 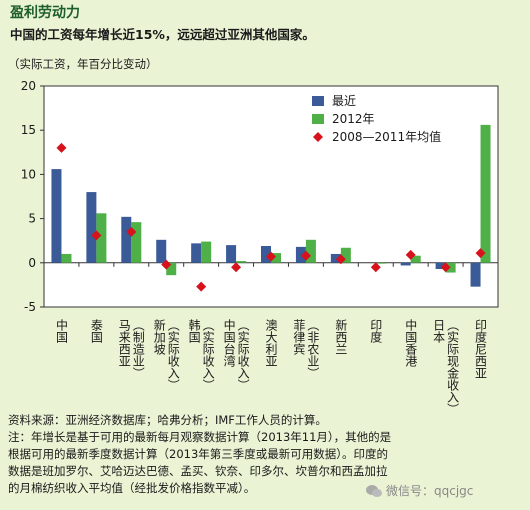 What do you see at coordinates (198, 471) in the screenshot?
I see `note-line: 数据是班加罗尔、艾哈迈达巴德、孟买、钦奈、印多尔、坎普尔和西孟加拉` at bounding box center [198, 471].